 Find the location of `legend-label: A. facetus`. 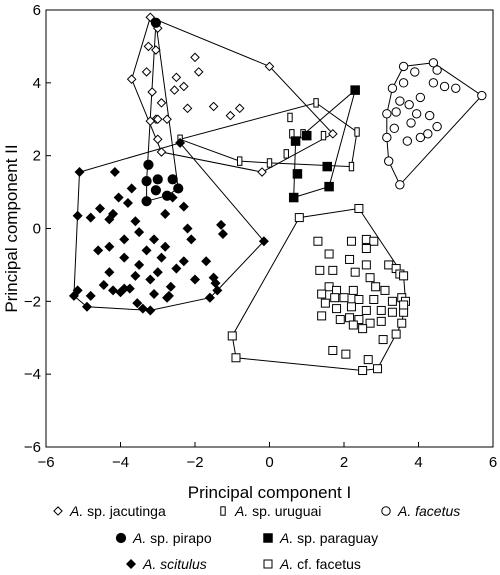

legend-label: A. facetus is located at coordinates (428, 511).